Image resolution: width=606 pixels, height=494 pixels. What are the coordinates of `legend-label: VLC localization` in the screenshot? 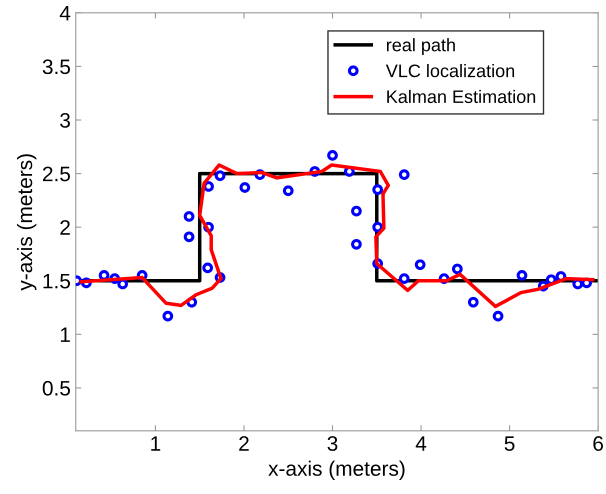 It's located at (450, 71).